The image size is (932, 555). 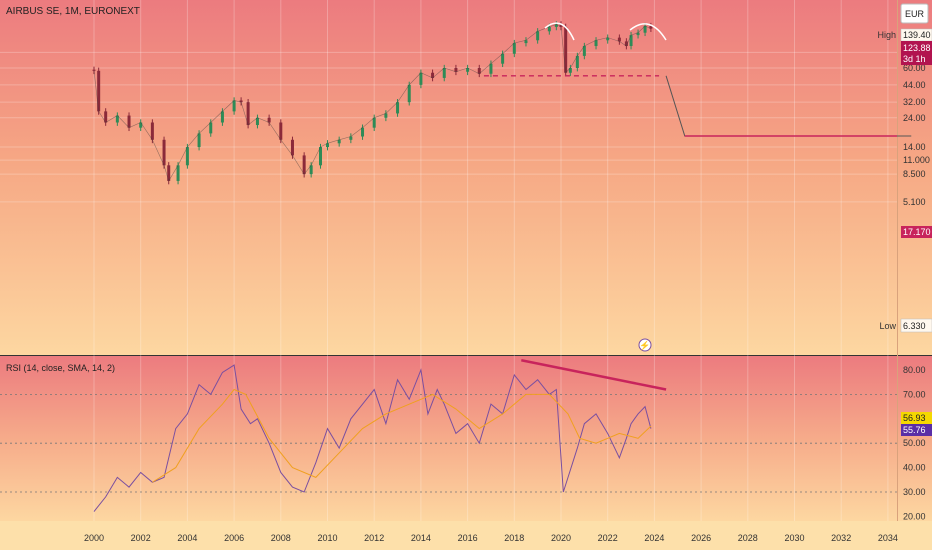 I want to click on time-tick-label: 2012, so click(x=374, y=538).